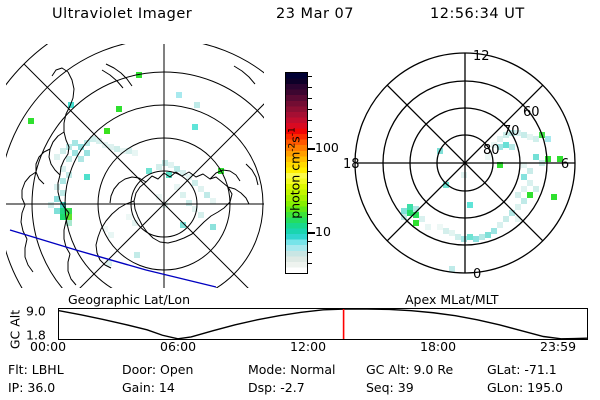 The width and height of the screenshot is (600, 400). I want to click on strip-y-tick-high: 9.0, so click(36, 311).